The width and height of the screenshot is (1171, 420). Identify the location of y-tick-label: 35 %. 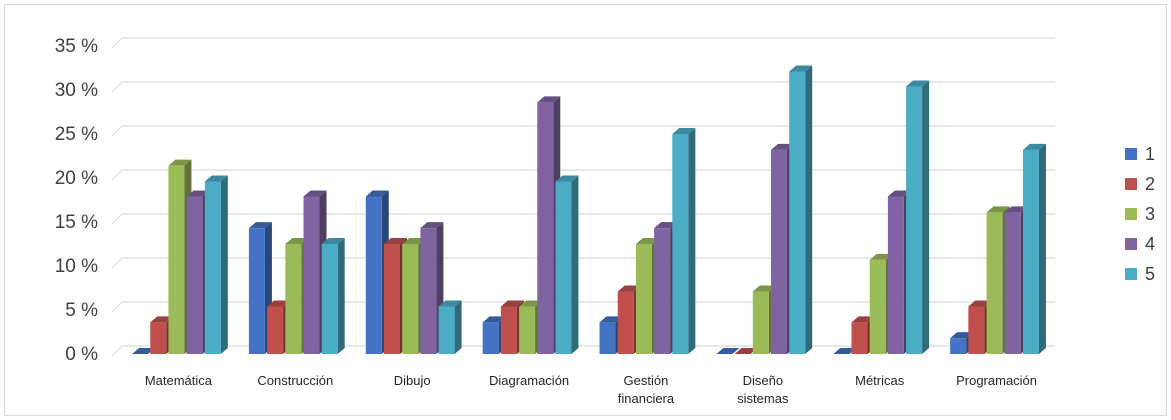
(76, 46).